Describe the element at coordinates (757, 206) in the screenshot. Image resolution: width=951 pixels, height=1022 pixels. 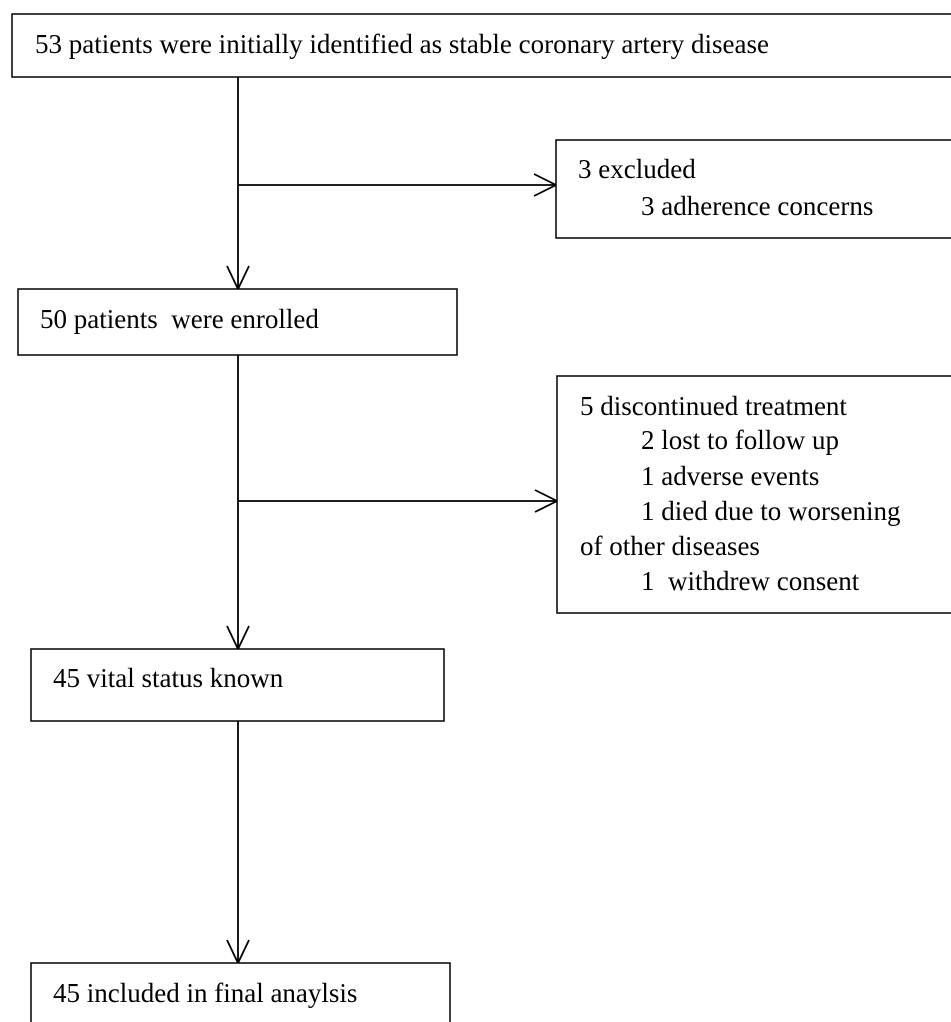
I see `box-line: 3 adherence concerns` at that location.